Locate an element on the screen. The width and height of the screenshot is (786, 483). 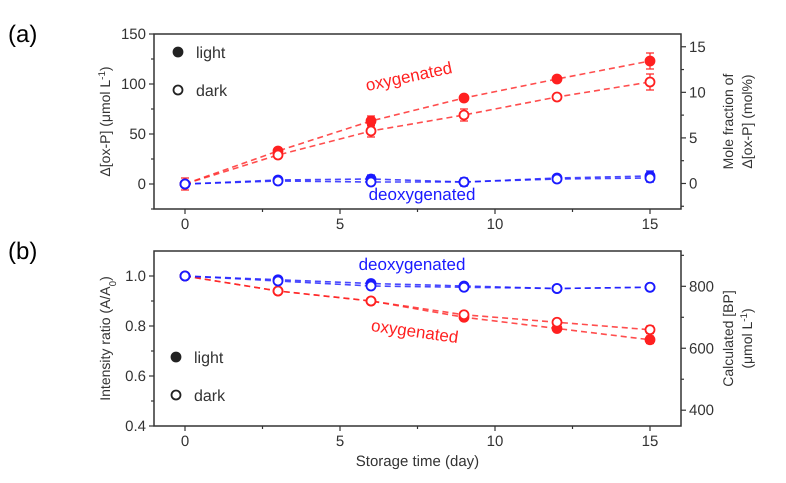
y2-tick-label: 400 is located at coordinates (701, 411).